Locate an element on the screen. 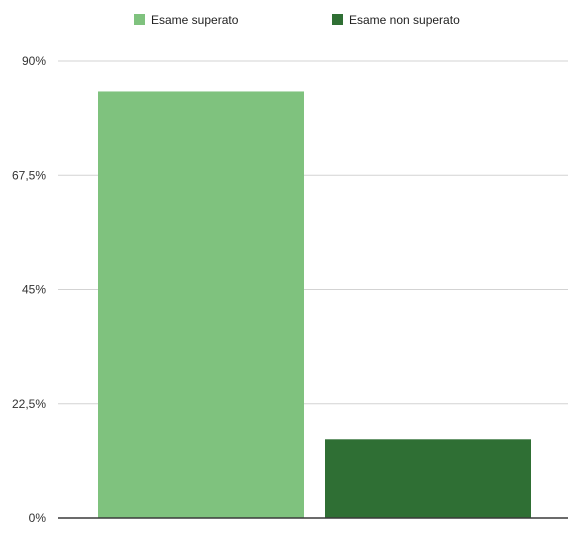  y-tick-label: 0% is located at coordinates (38, 518).